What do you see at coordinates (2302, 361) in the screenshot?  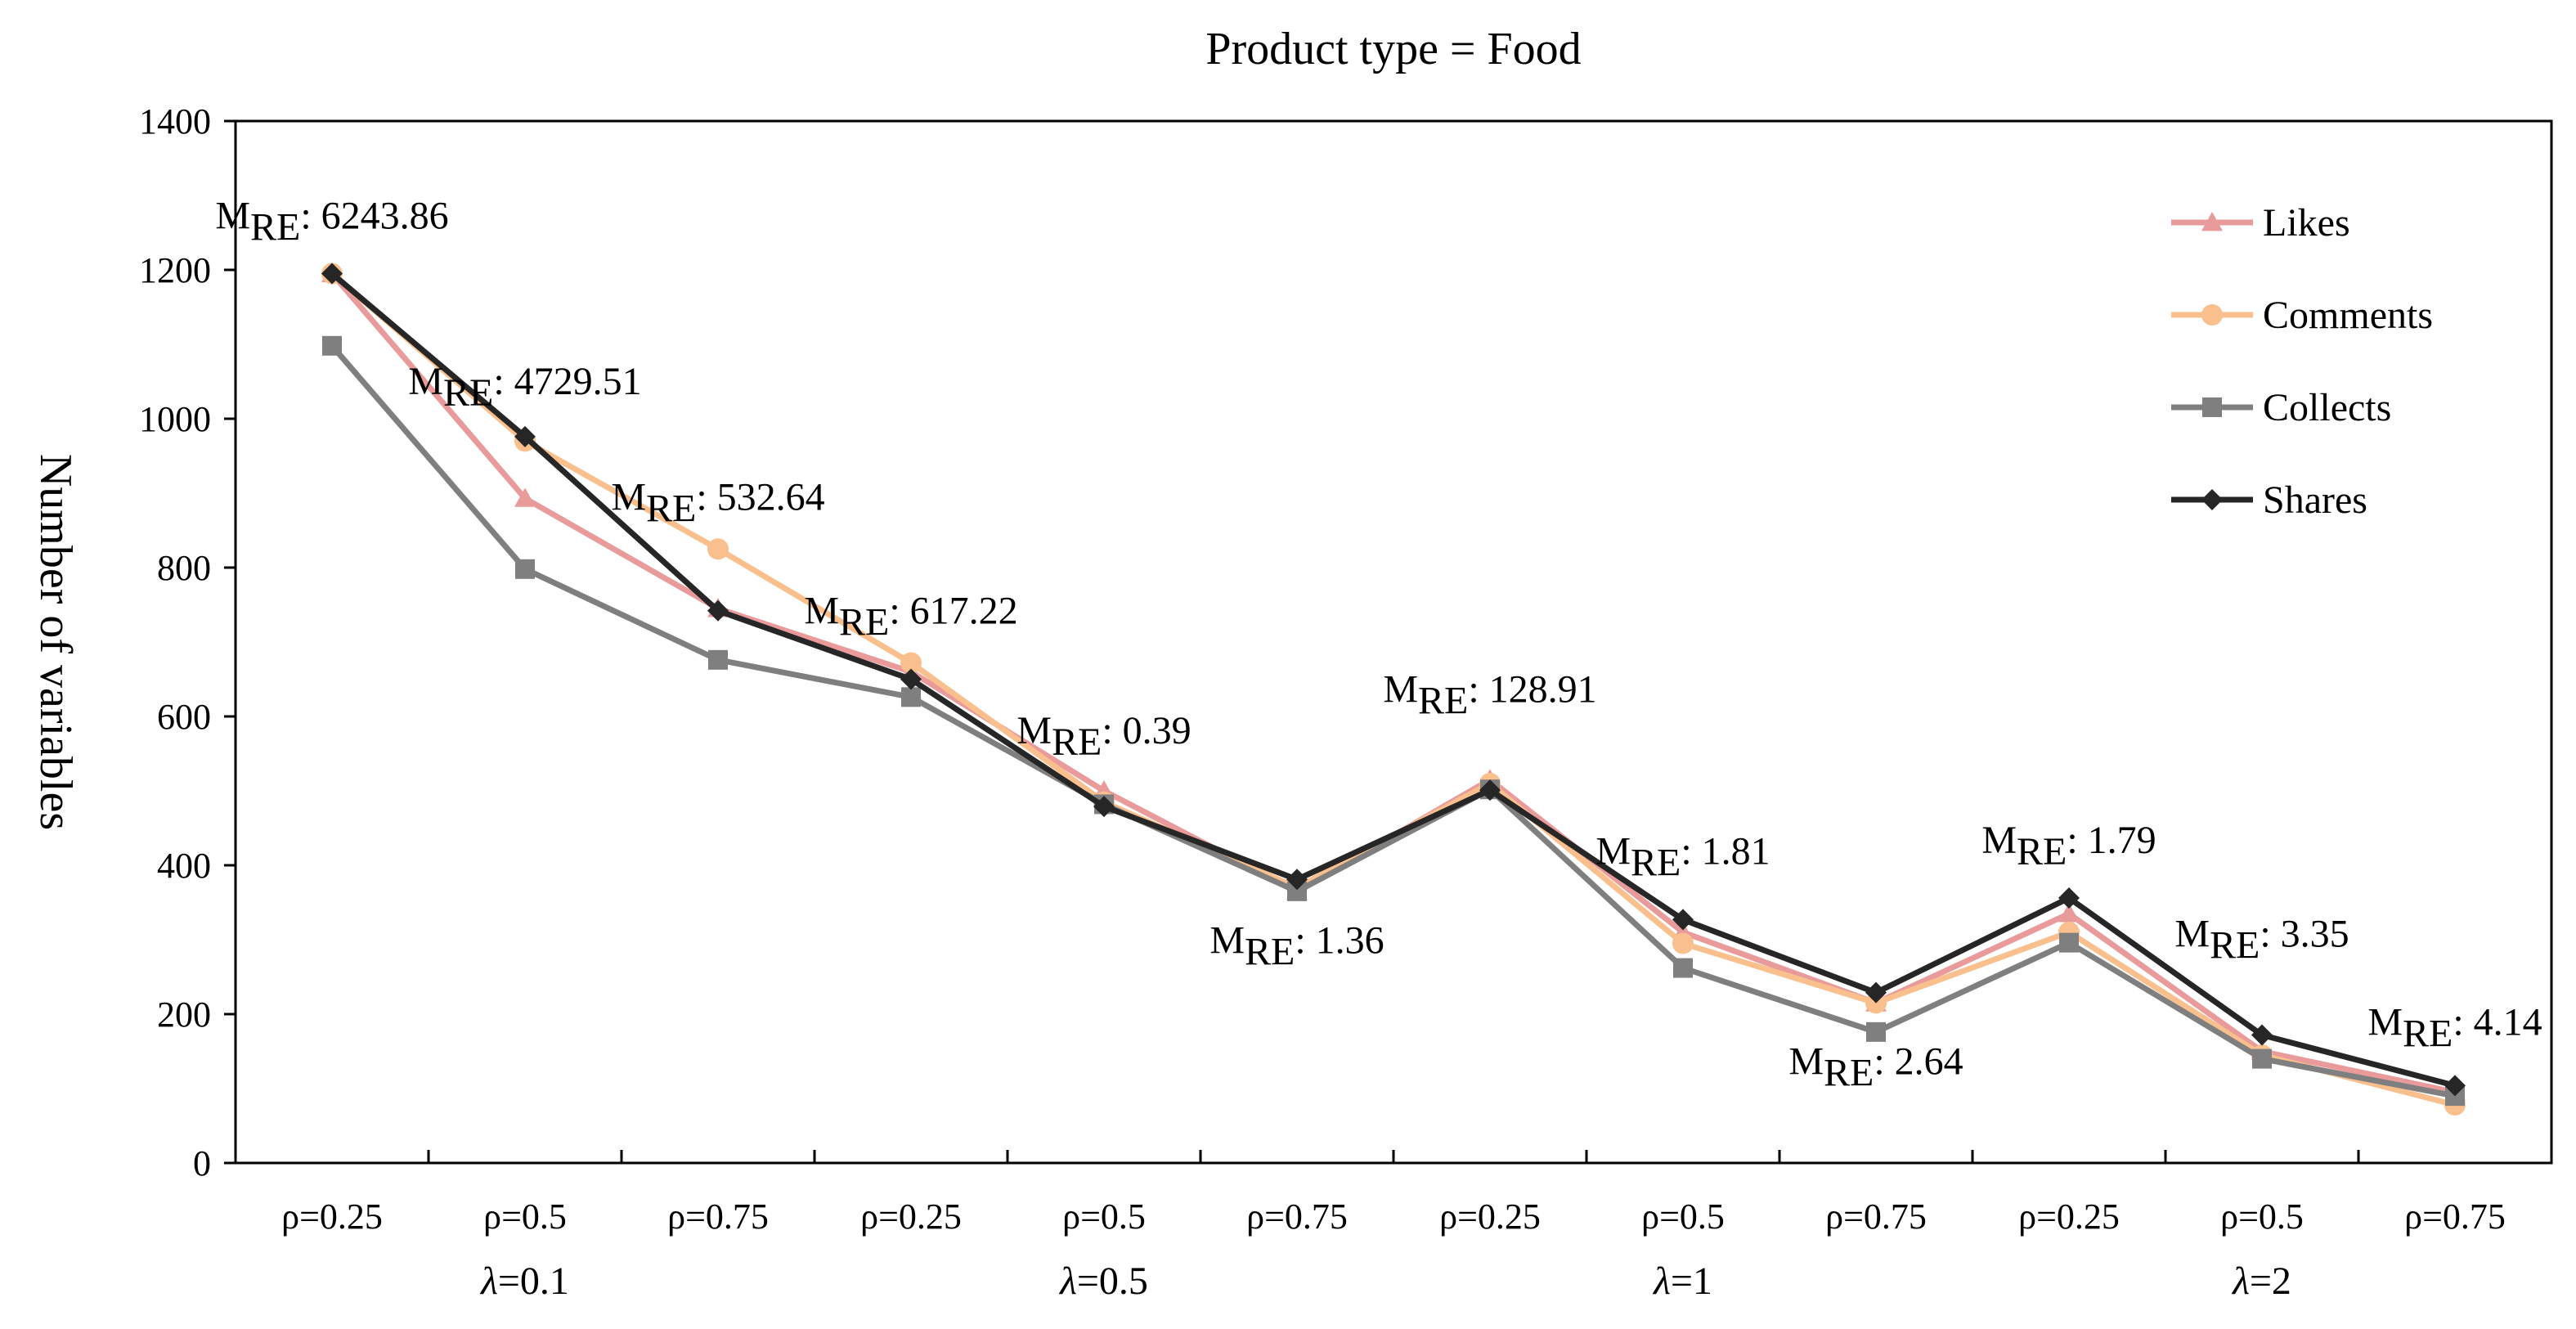 I see `legend-layer: Likes Comments Collects Shares` at bounding box center [2302, 361].